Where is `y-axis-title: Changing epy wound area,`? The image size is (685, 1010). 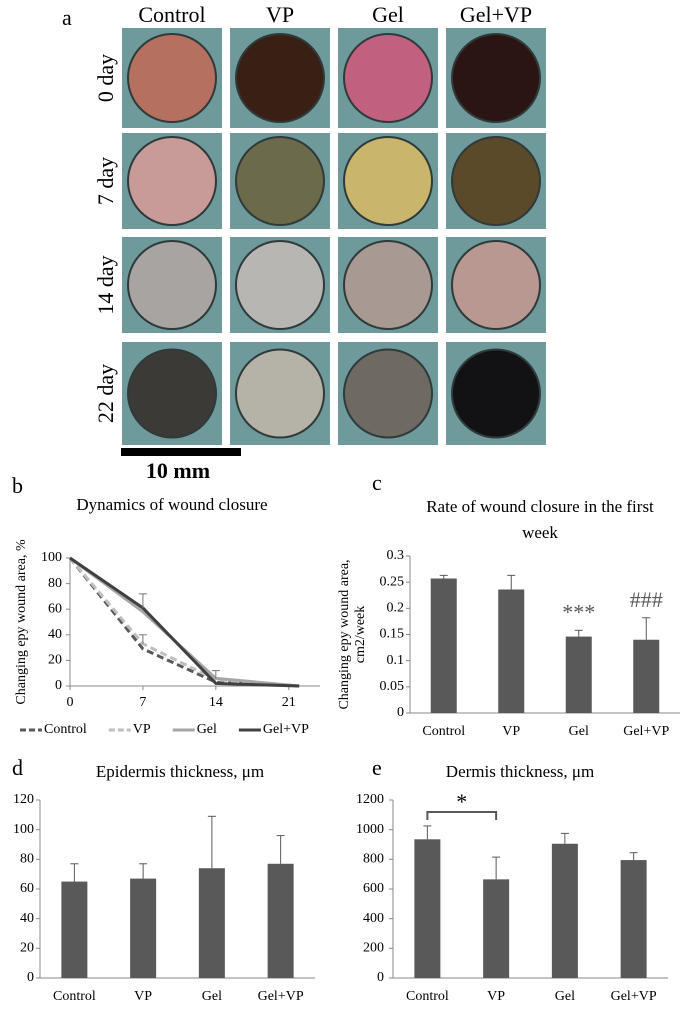
y-axis-title: Changing epy wound area, is located at coordinates (344, 634).